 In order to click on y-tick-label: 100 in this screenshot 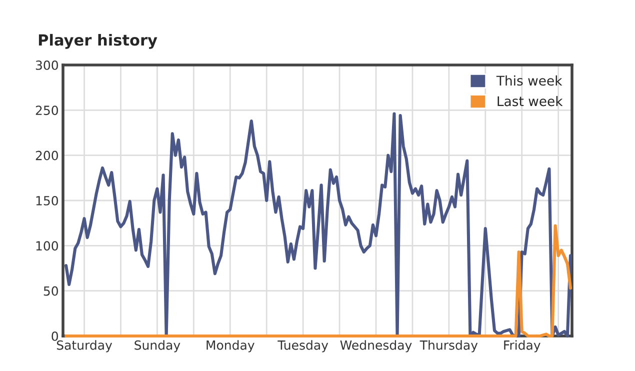, I will do `click(47, 246)`.